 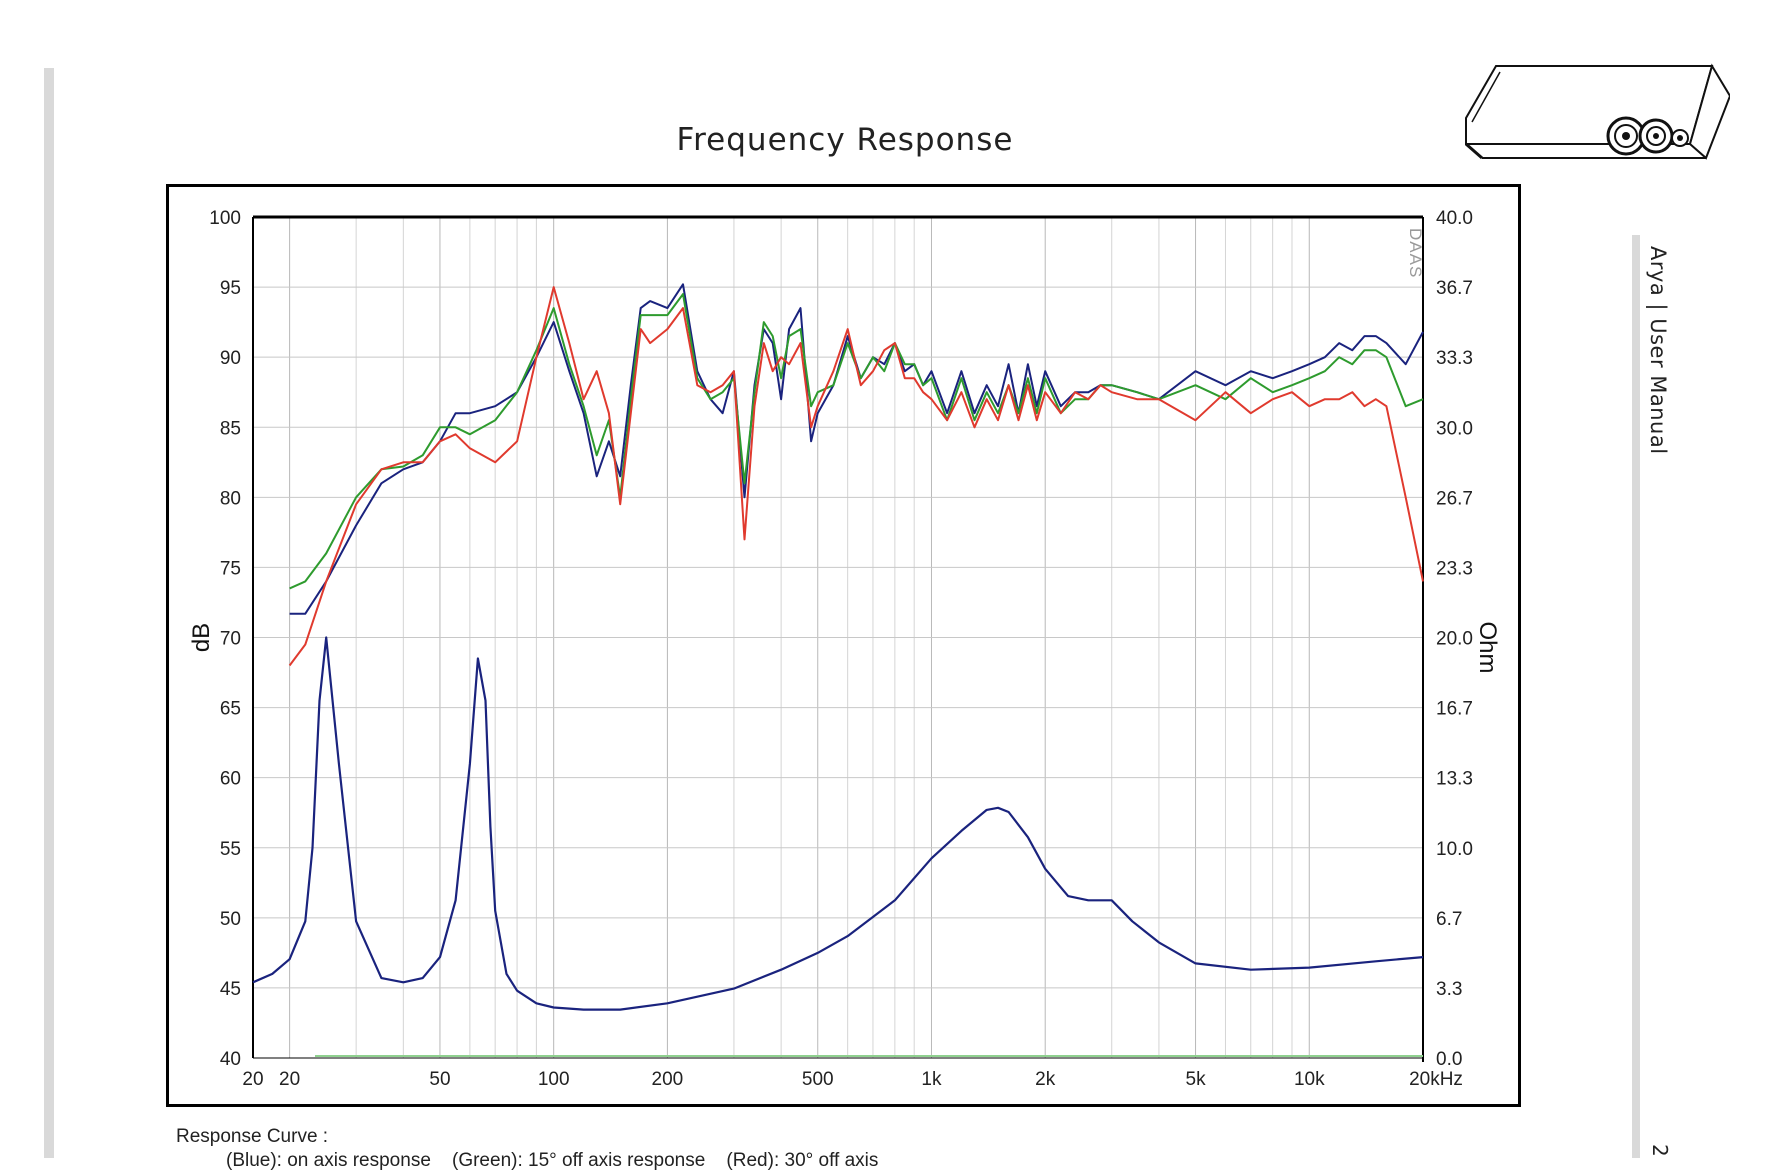 What do you see at coordinates (1449, 1059) in the screenshot?
I see `y2-tick-label: 0.0` at bounding box center [1449, 1059].